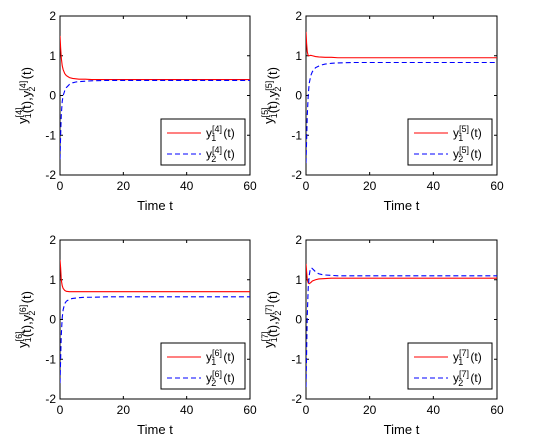  Describe the element at coordinates (220, 357) in the screenshot. I see `legend-entry: y[6] 1 (t)` at that location.